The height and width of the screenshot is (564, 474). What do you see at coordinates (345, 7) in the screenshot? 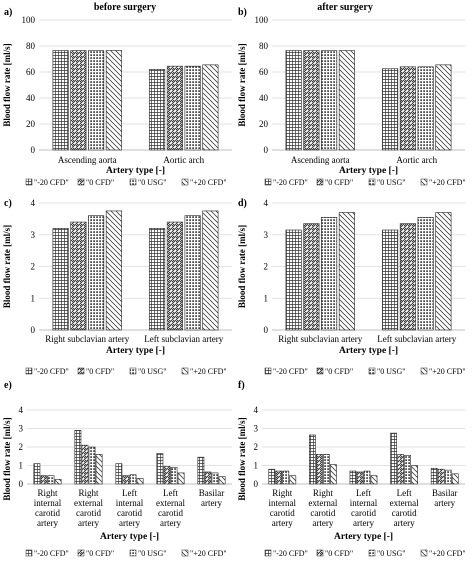
I see `column-title-after: after surgery` at bounding box center [345, 7].